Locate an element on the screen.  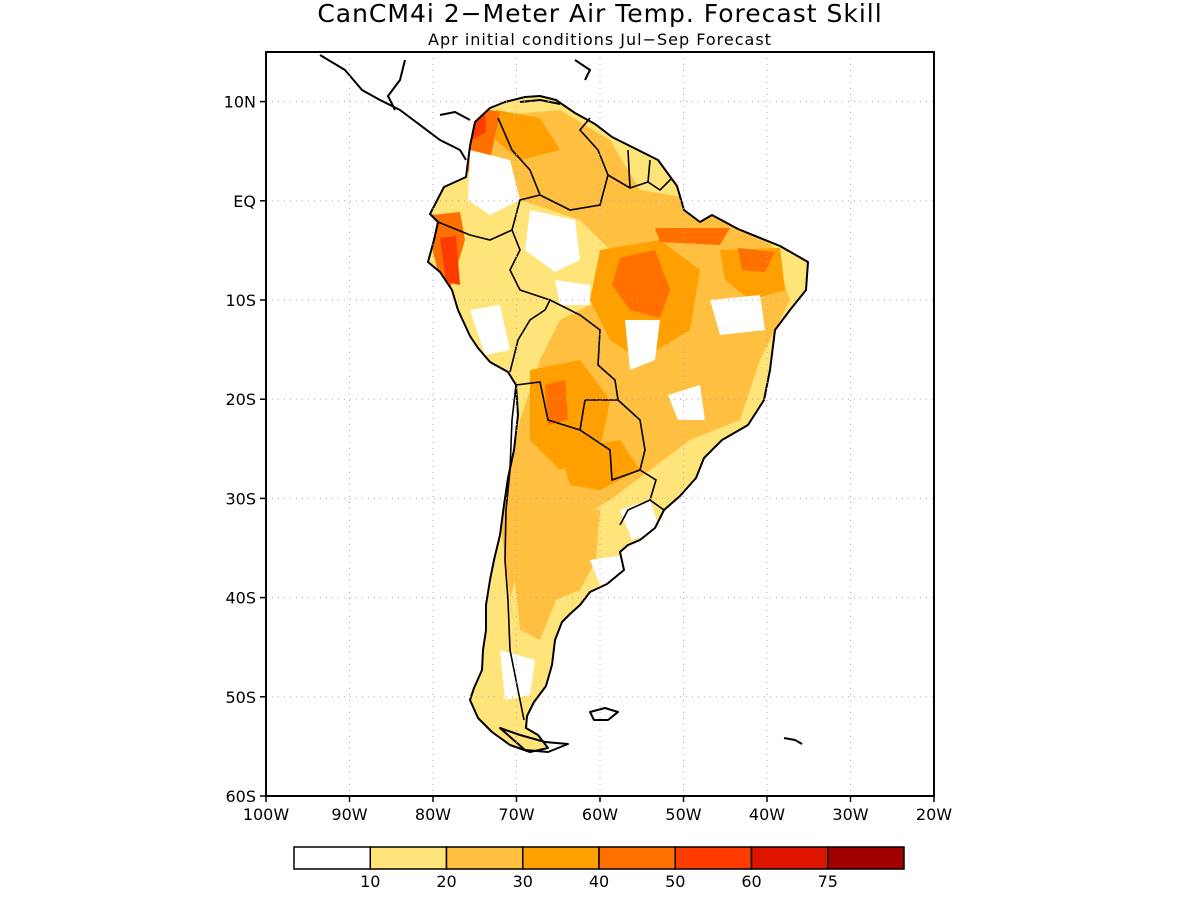
figure-title: CanCM4i 2−Meter Air Temp. Forecast Skill is located at coordinates (599, 14).